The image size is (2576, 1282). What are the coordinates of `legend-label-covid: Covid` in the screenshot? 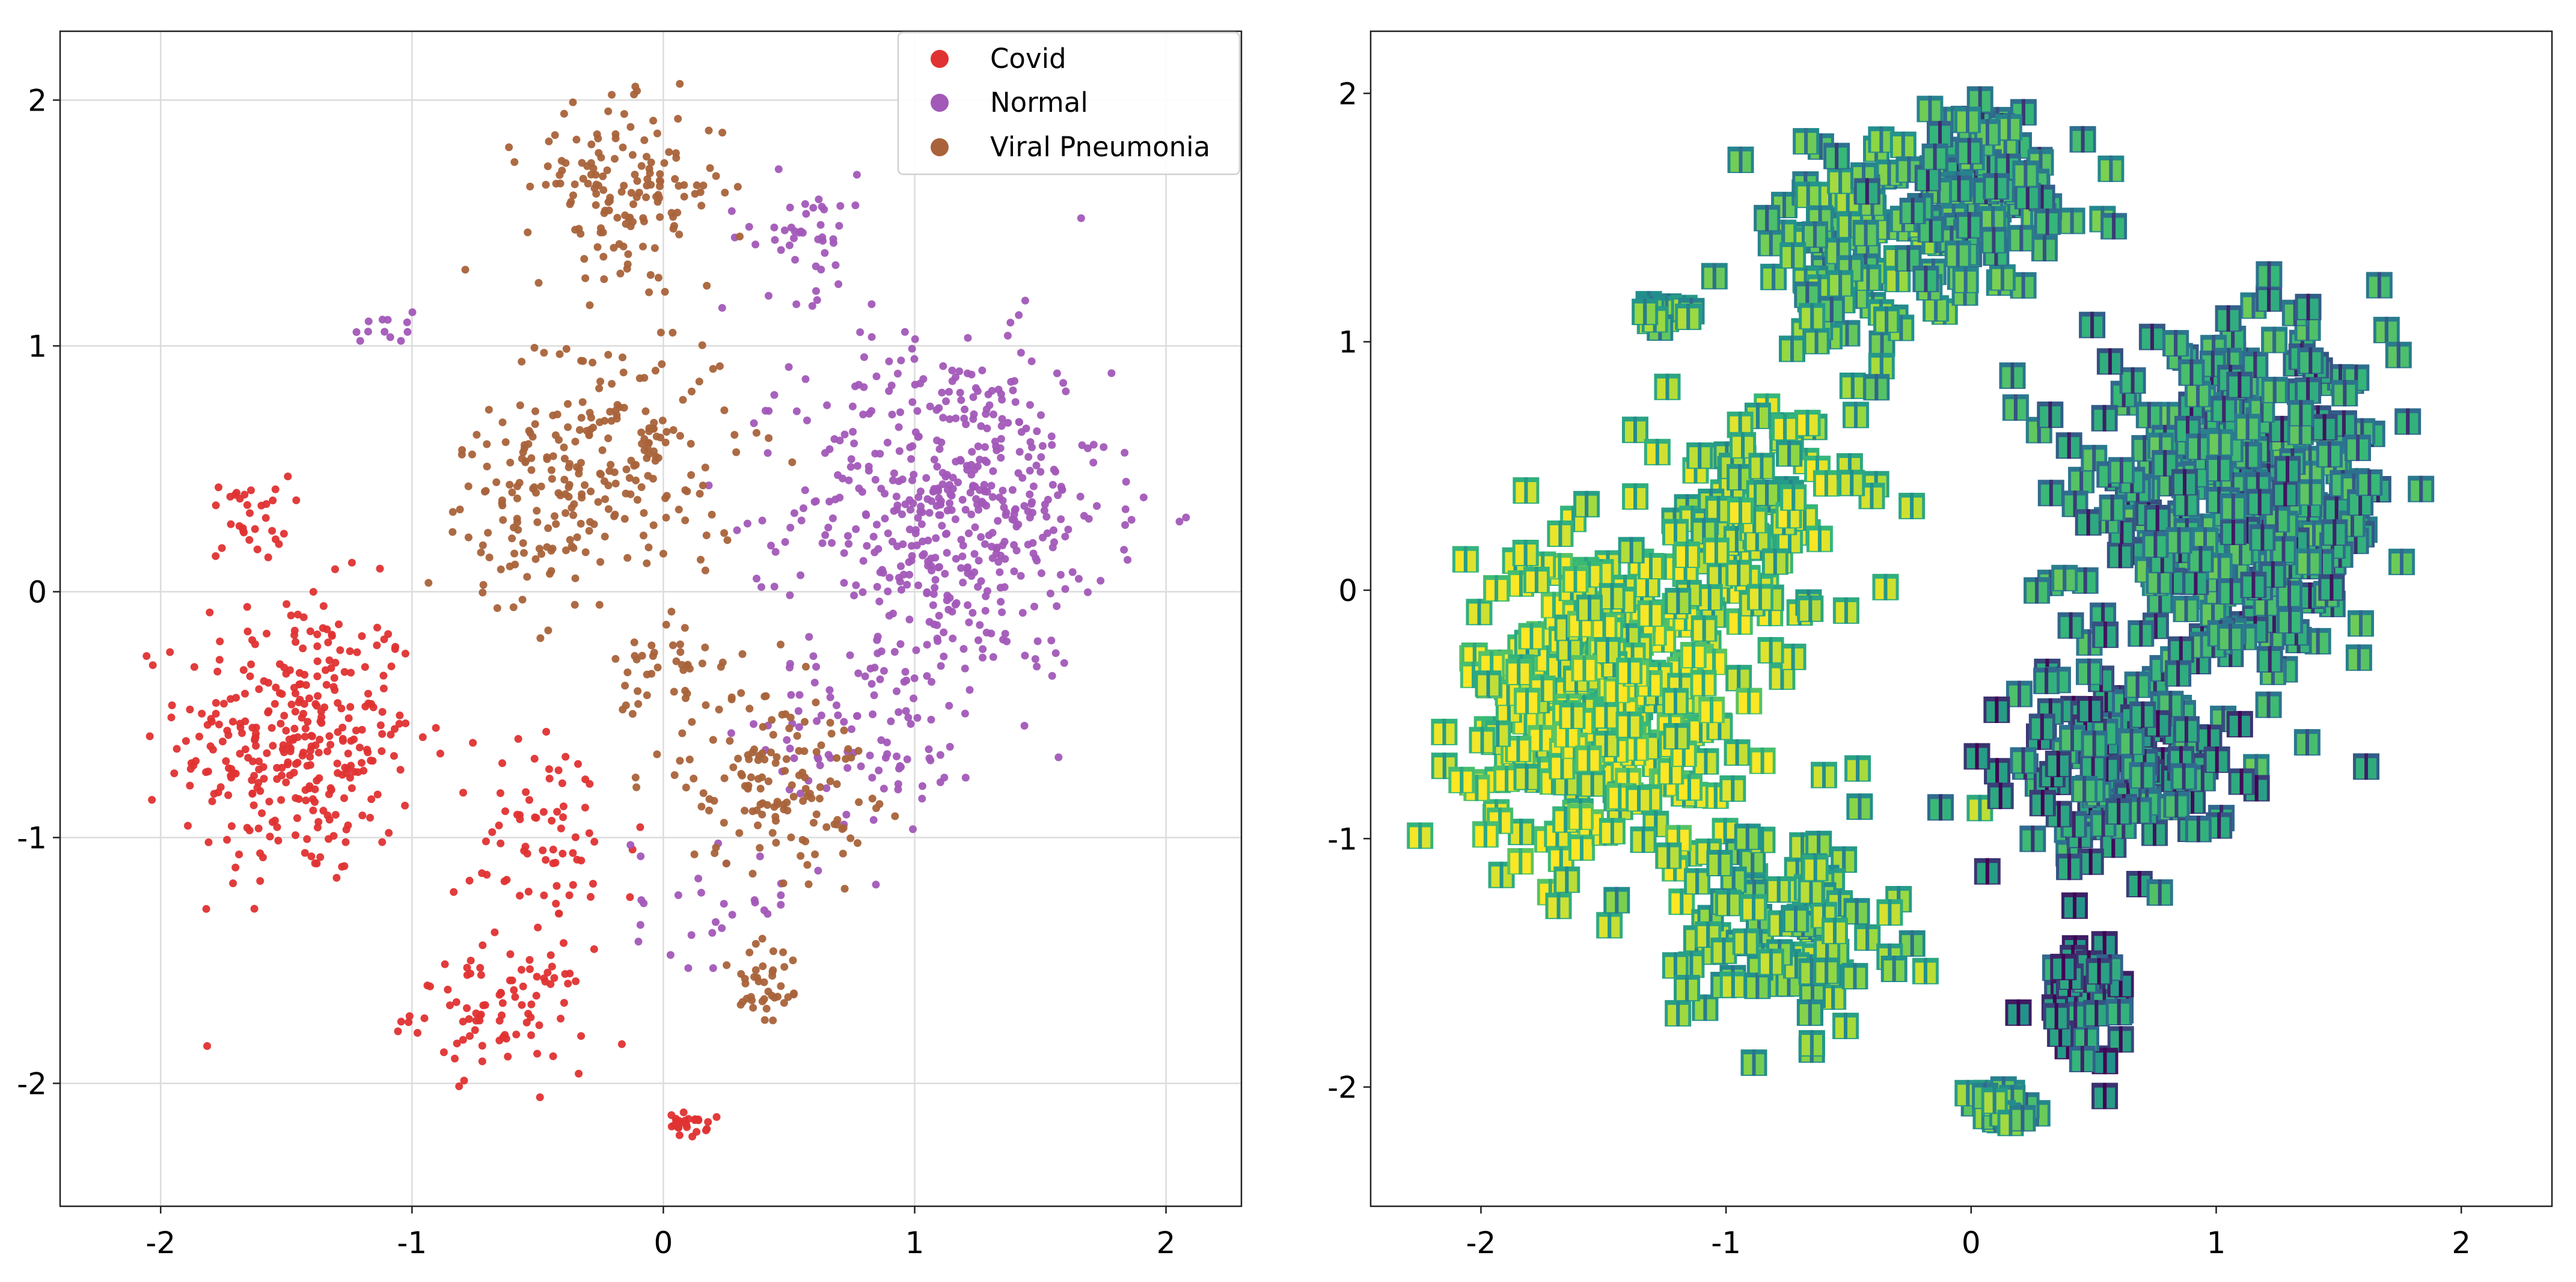 It's located at (1028, 59).